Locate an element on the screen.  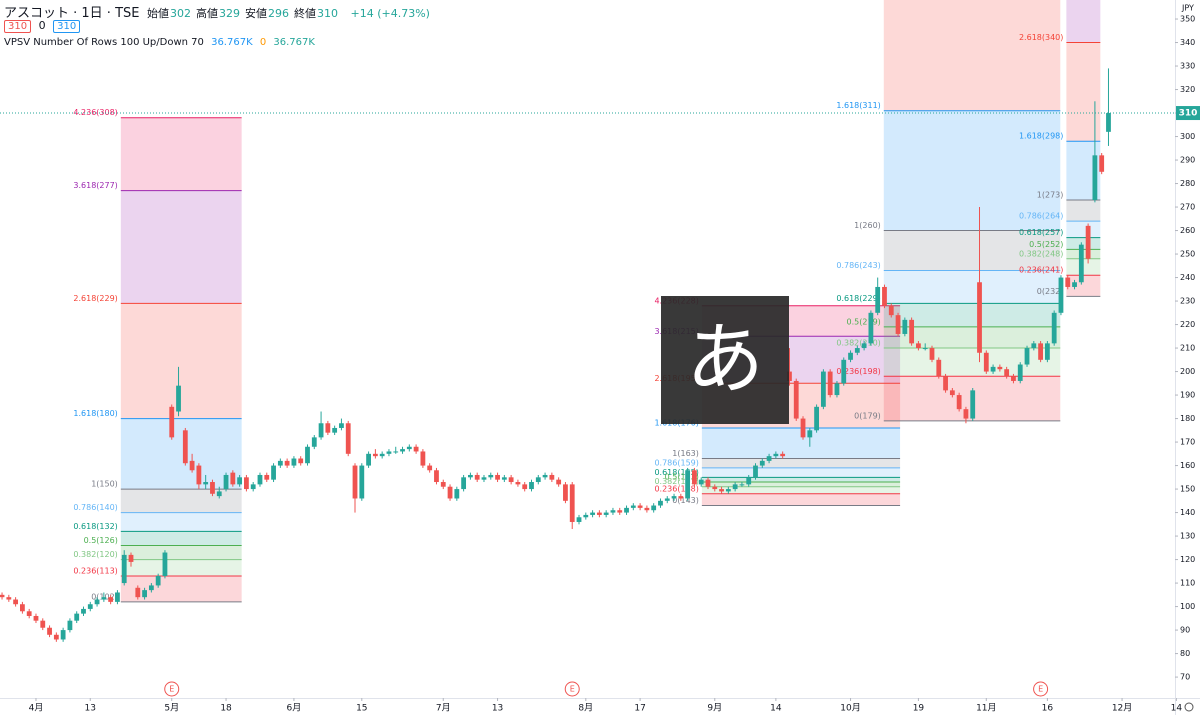
x-tick-label: 15 is located at coordinates (361, 709).